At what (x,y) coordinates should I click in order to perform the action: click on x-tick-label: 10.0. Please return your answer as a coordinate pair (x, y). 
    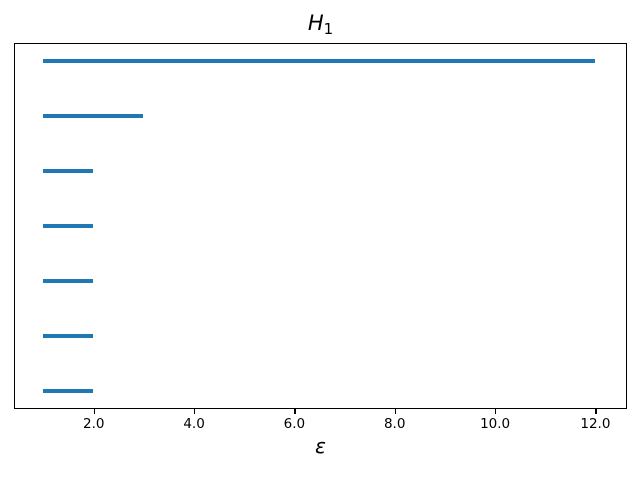
    Looking at the image, I should click on (495, 424).